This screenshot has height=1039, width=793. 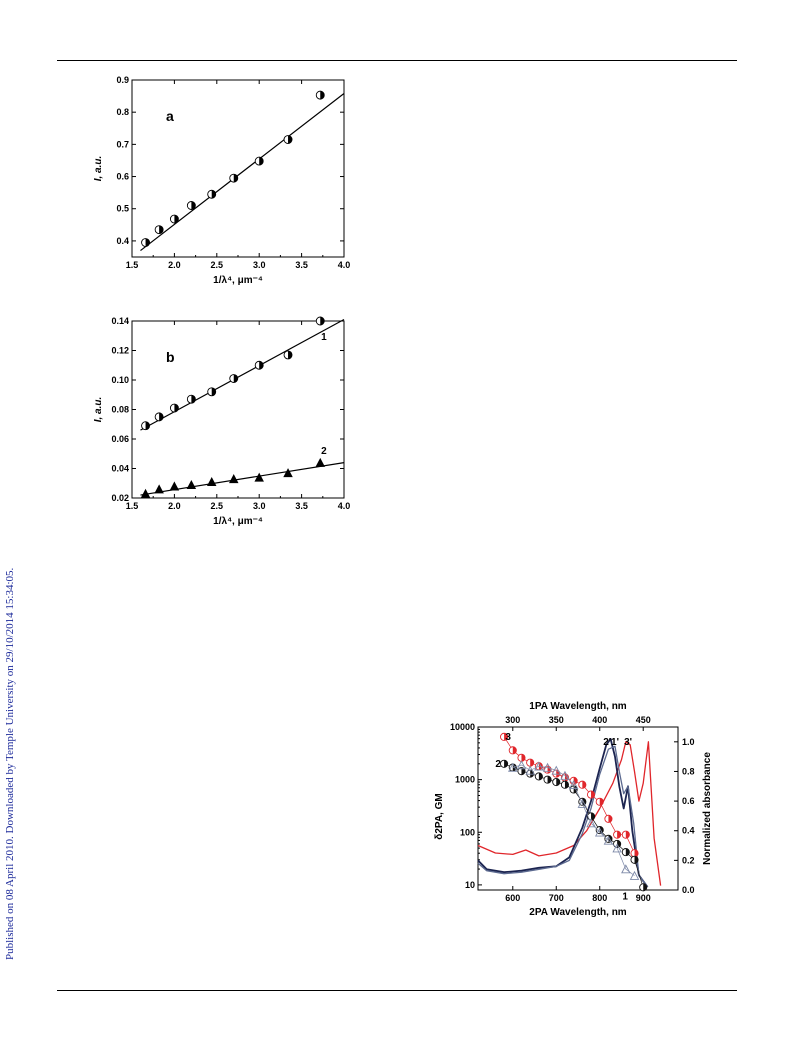 What do you see at coordinates (508, 737) in the screenshot?
I see `curve-label: 3` at bounding box center [508, 737].